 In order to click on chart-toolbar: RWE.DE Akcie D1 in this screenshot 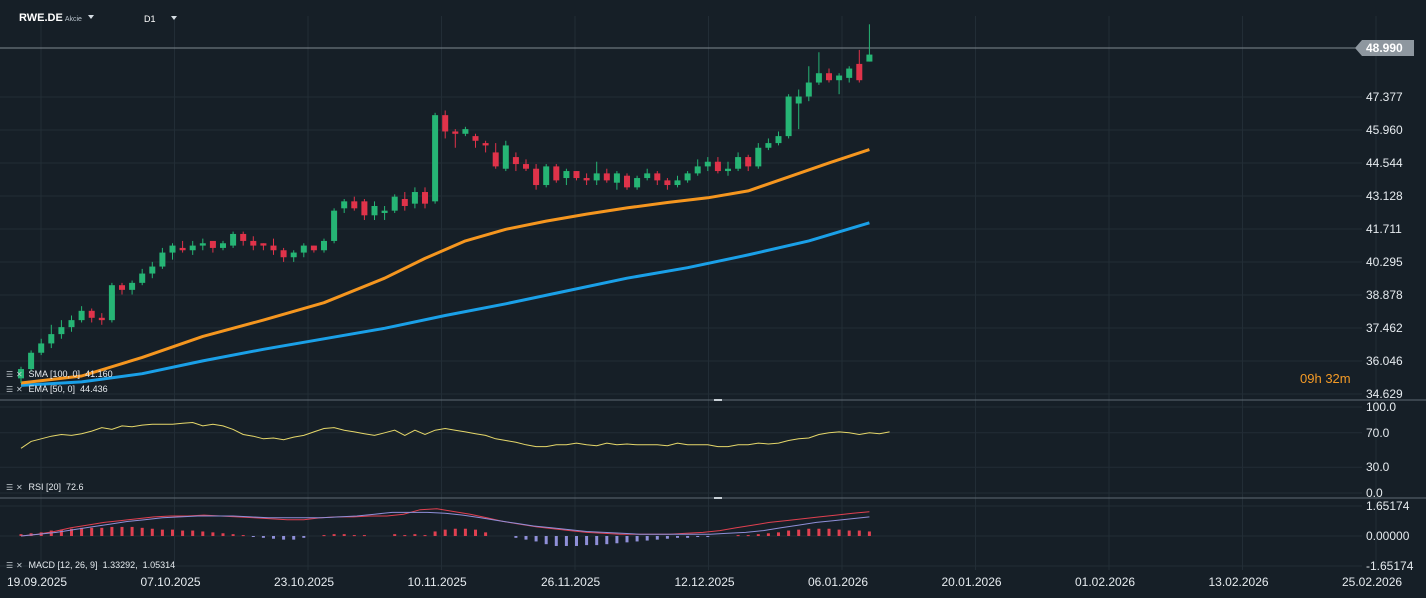, I will do `click(713, 19)`.